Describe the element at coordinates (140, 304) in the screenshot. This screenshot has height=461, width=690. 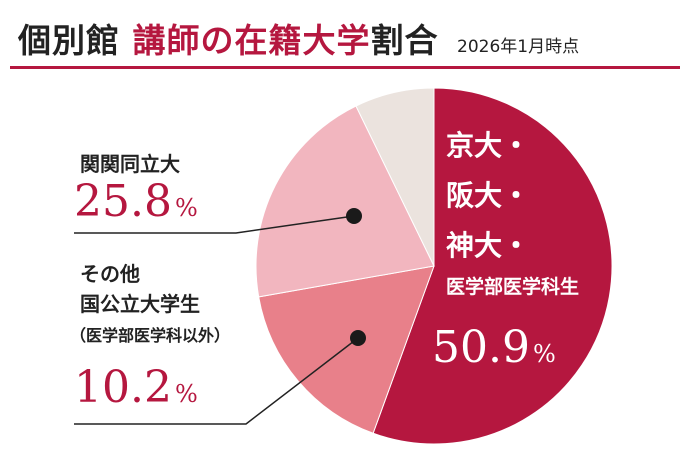
I see `label-other-2: 国公立大学生` at that location.